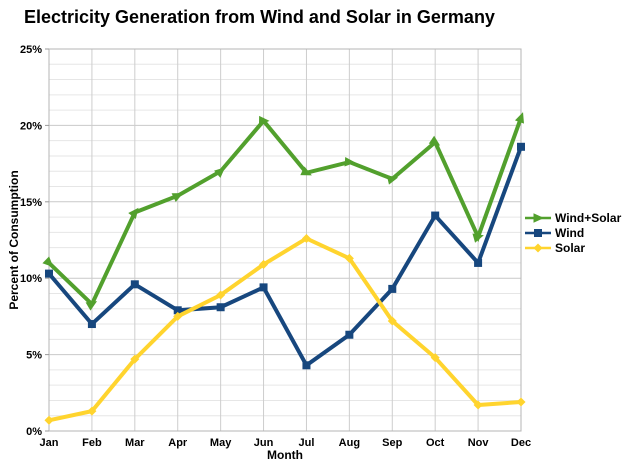 This screenshot has width=623, height=467. What do you see at coordinates (570, 247) in the screenshot?
I see `legend-label: Solar` at bounding box center [570, 247].